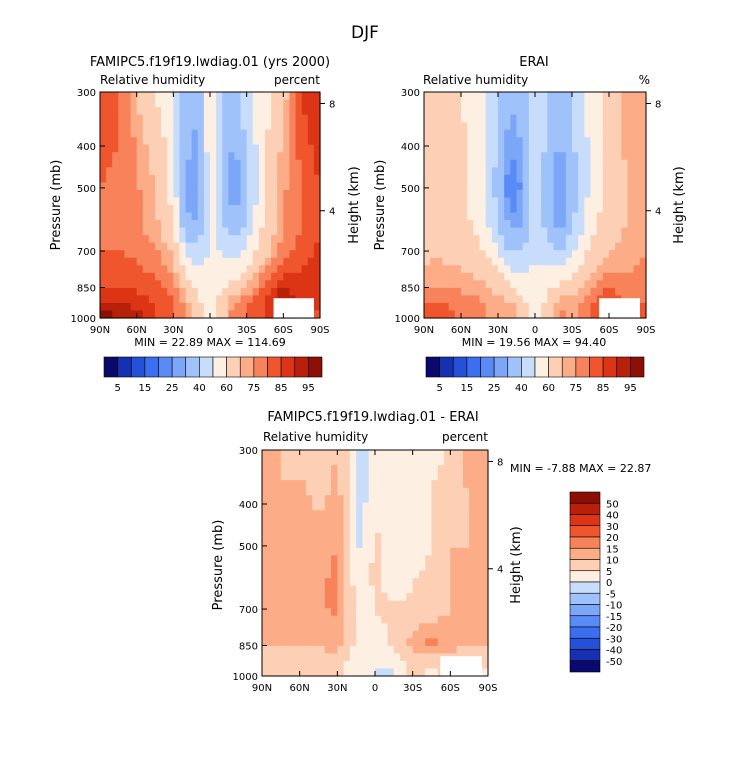 The width and height of the screenshot is (733, 770). I want to click on heatmap-cells, so click(375, 563).